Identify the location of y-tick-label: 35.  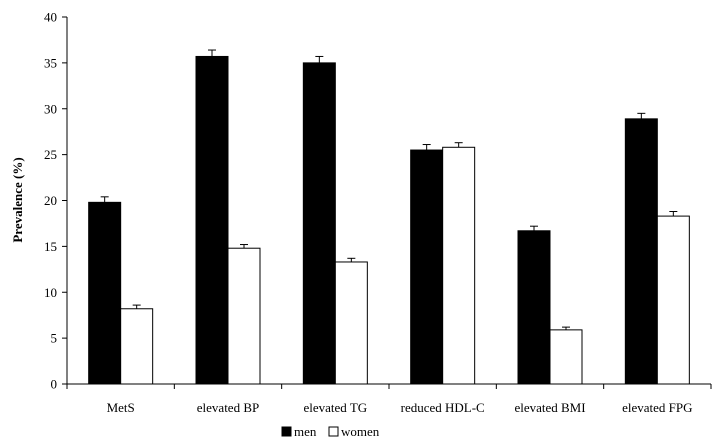
(50, 62).